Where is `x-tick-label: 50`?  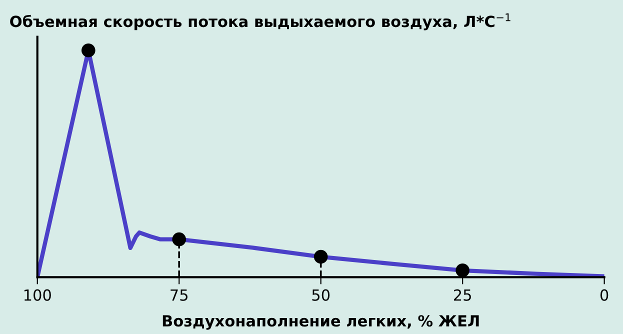
x-tick-label: 50 is located at coordinates (321, 295).